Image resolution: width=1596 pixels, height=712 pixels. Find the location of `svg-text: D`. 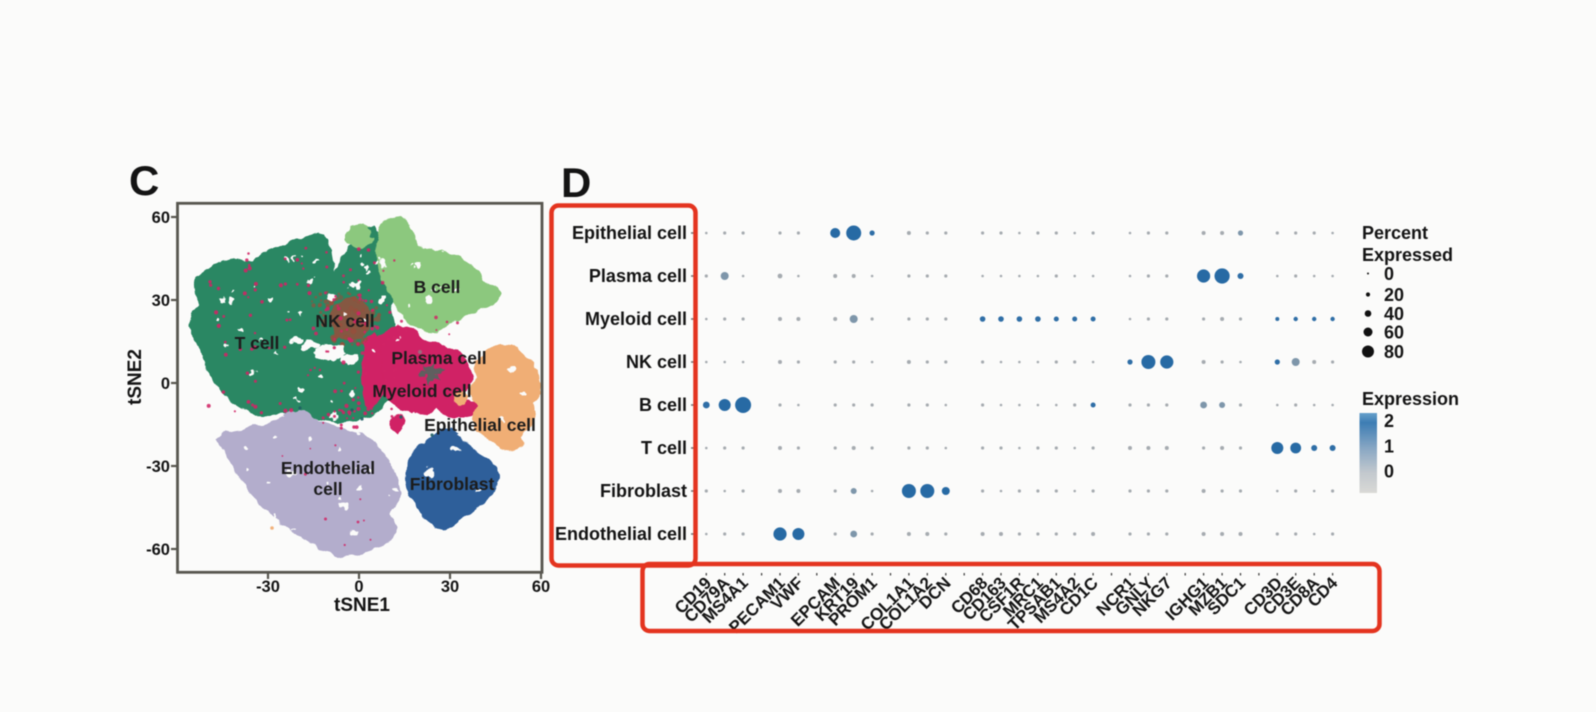

svg-text: D is located at coordinates (576, 182).